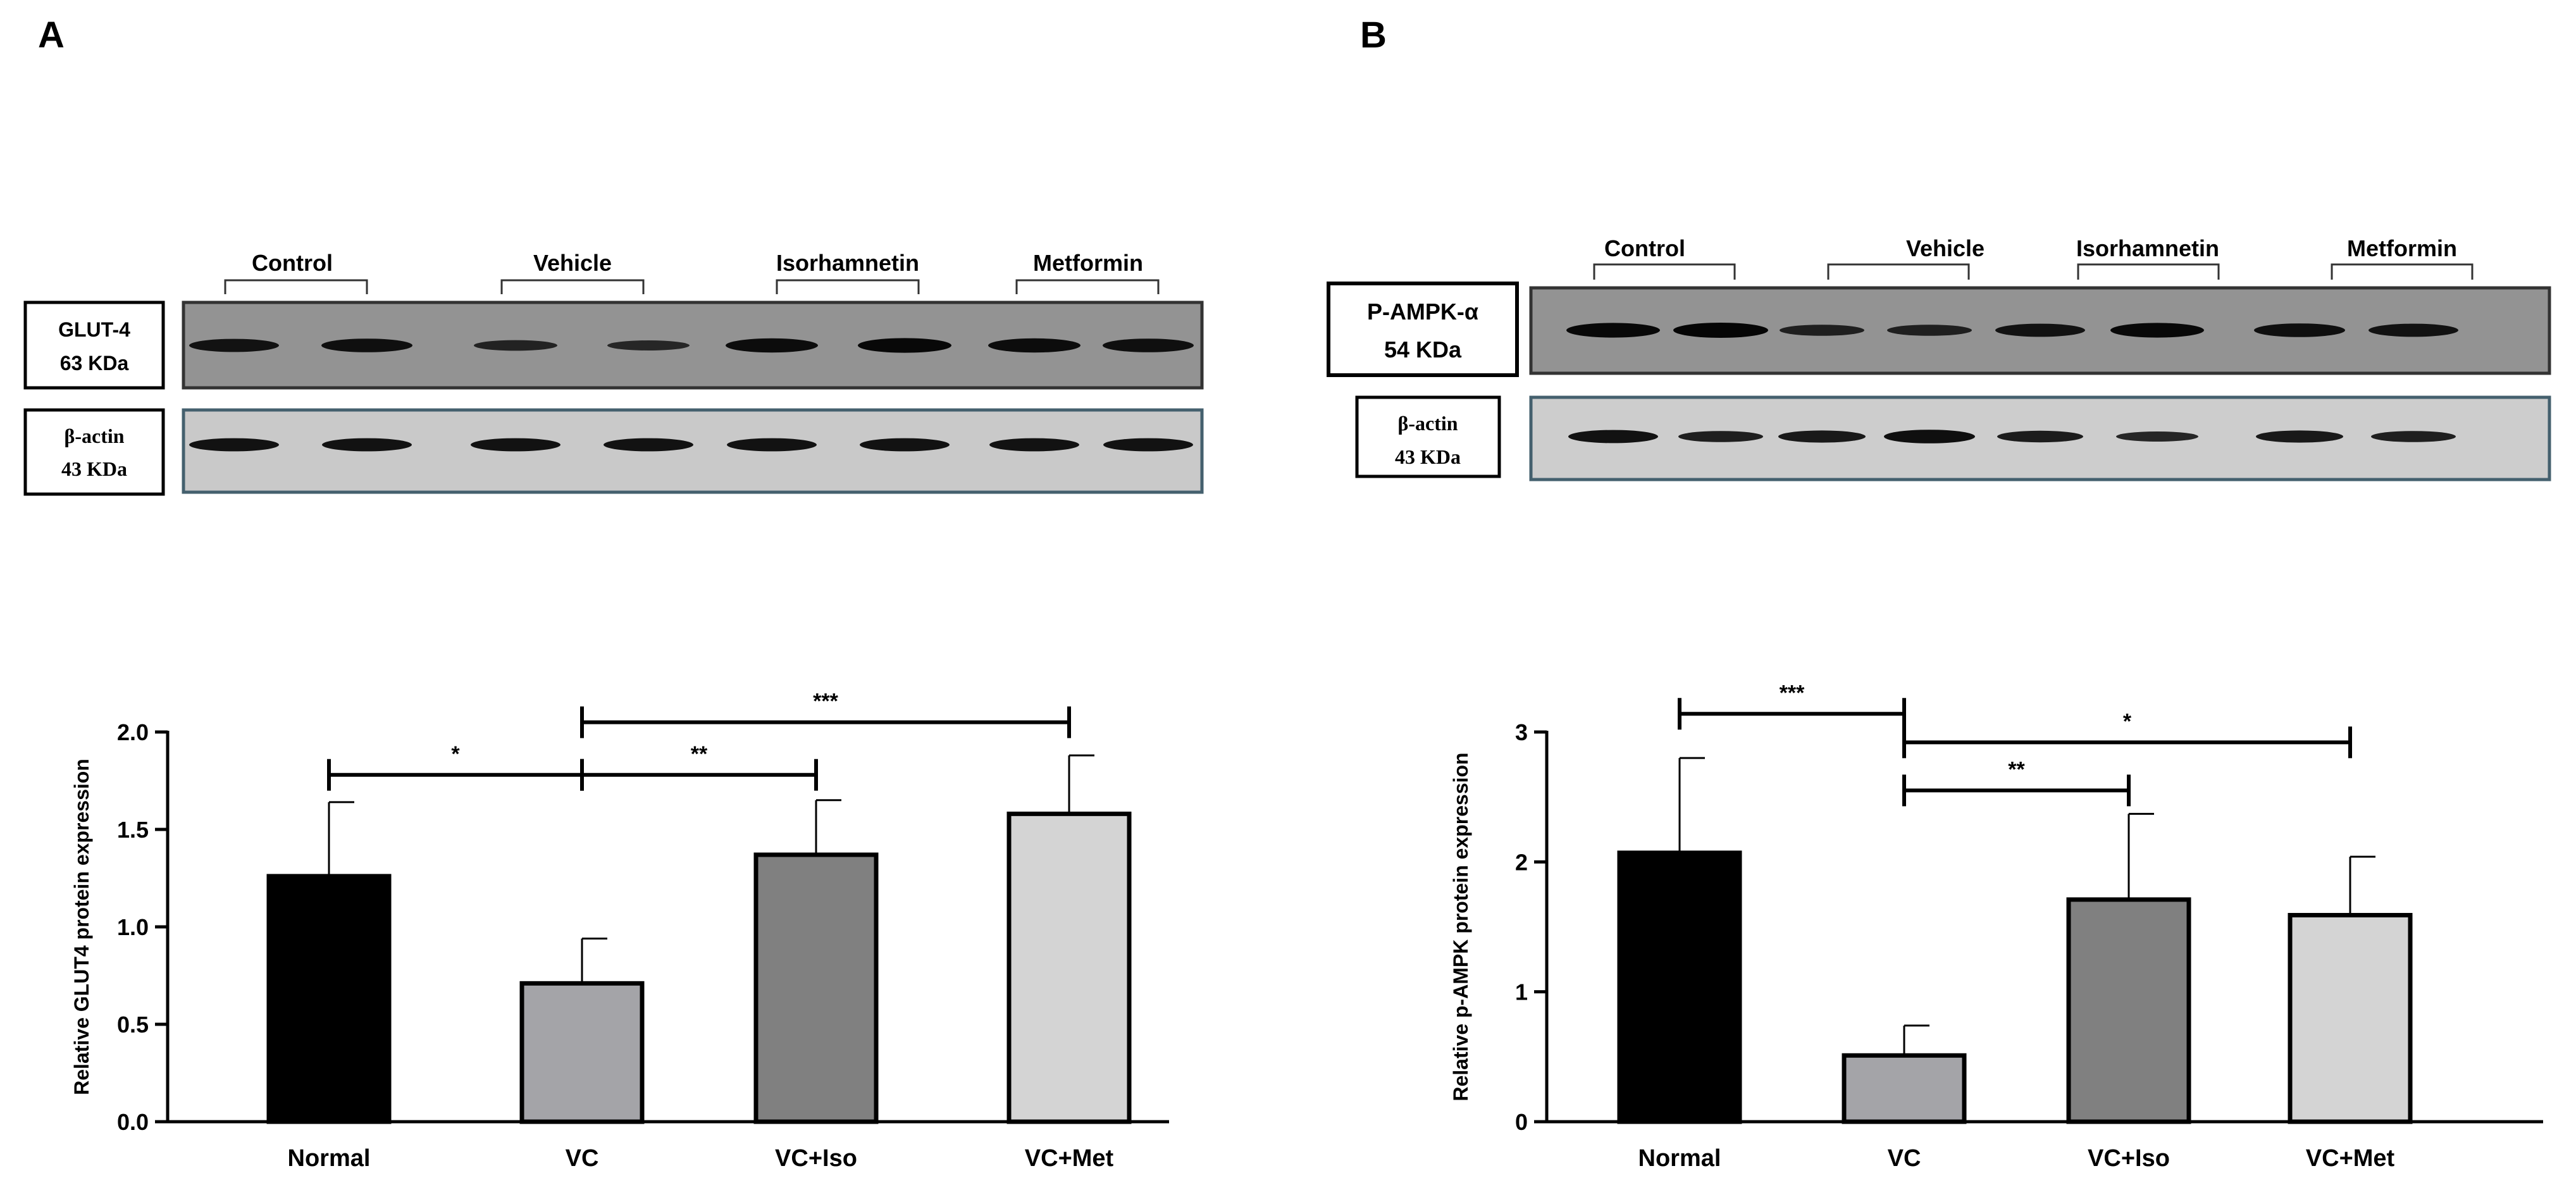  I want to click on blot-b-group-label: Vehicle, so click(1946, 248).